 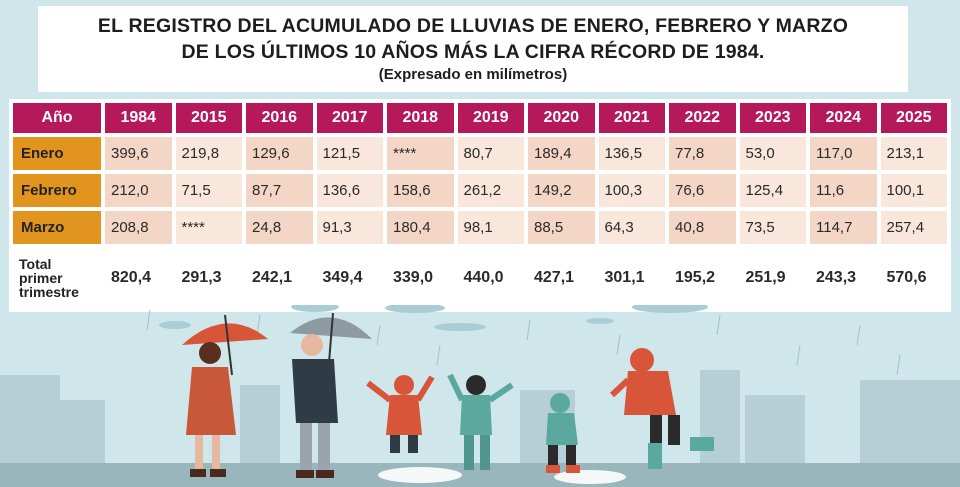 I want to click on cell-enero-2019: 80,7, so click(x=490, y=153).